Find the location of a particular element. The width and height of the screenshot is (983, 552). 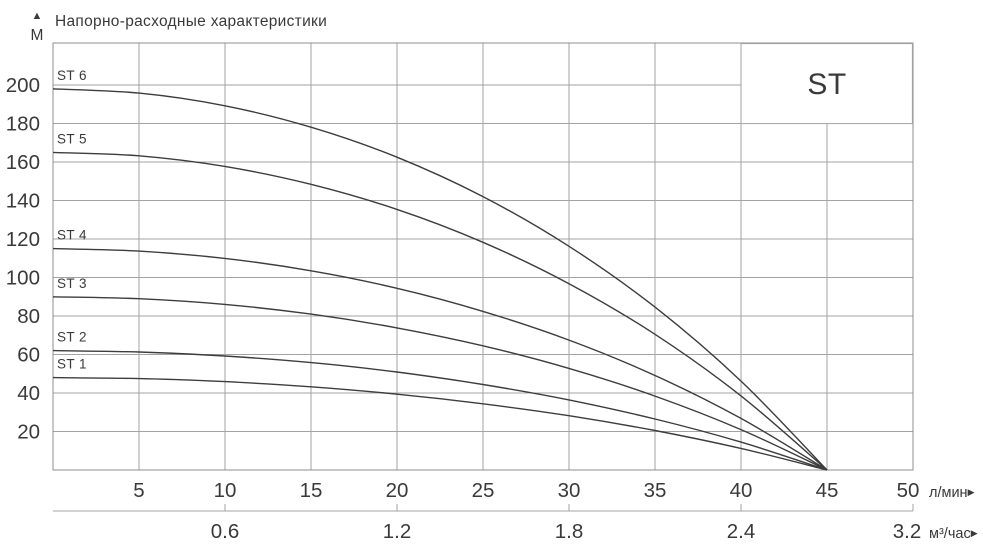

curve-label-st-2: ST 2 is located at coordinates (72, 337).